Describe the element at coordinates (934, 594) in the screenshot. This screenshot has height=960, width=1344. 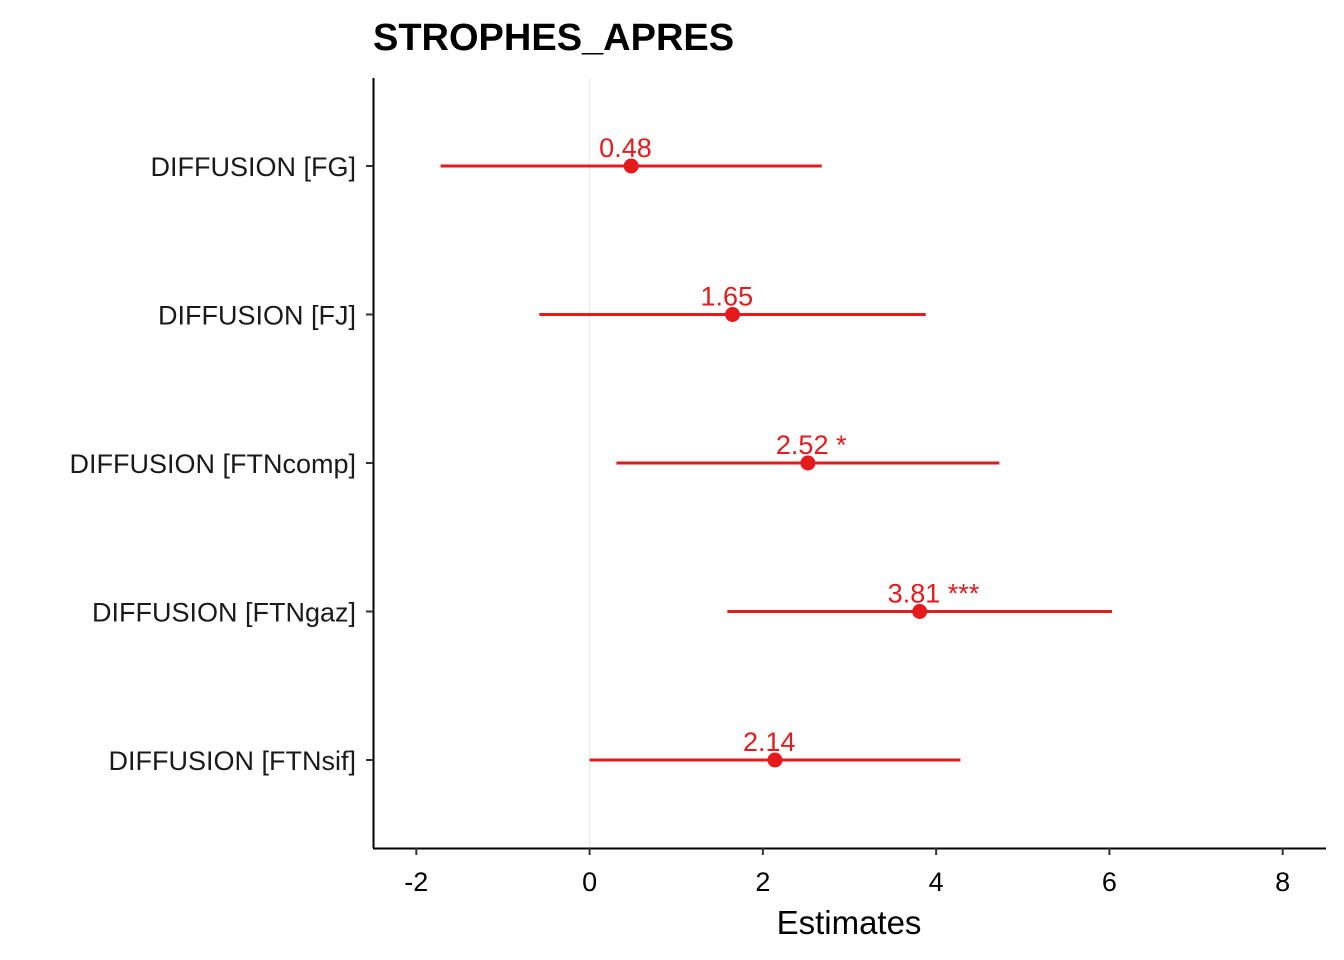
I see `estimate-label: 3.81 ***` at that location.